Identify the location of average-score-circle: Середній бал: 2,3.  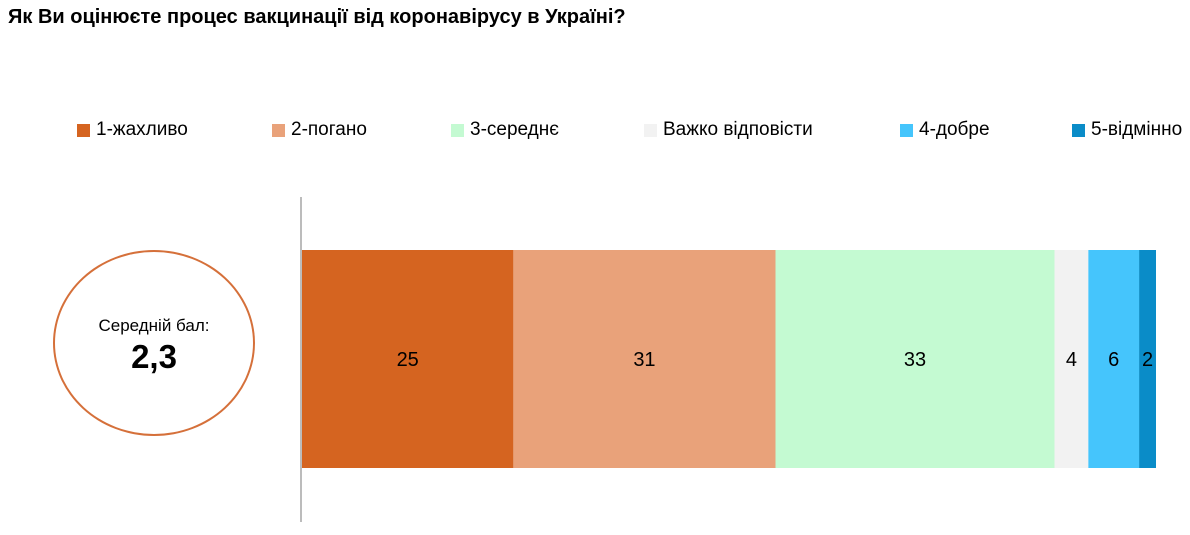
(154, 343).